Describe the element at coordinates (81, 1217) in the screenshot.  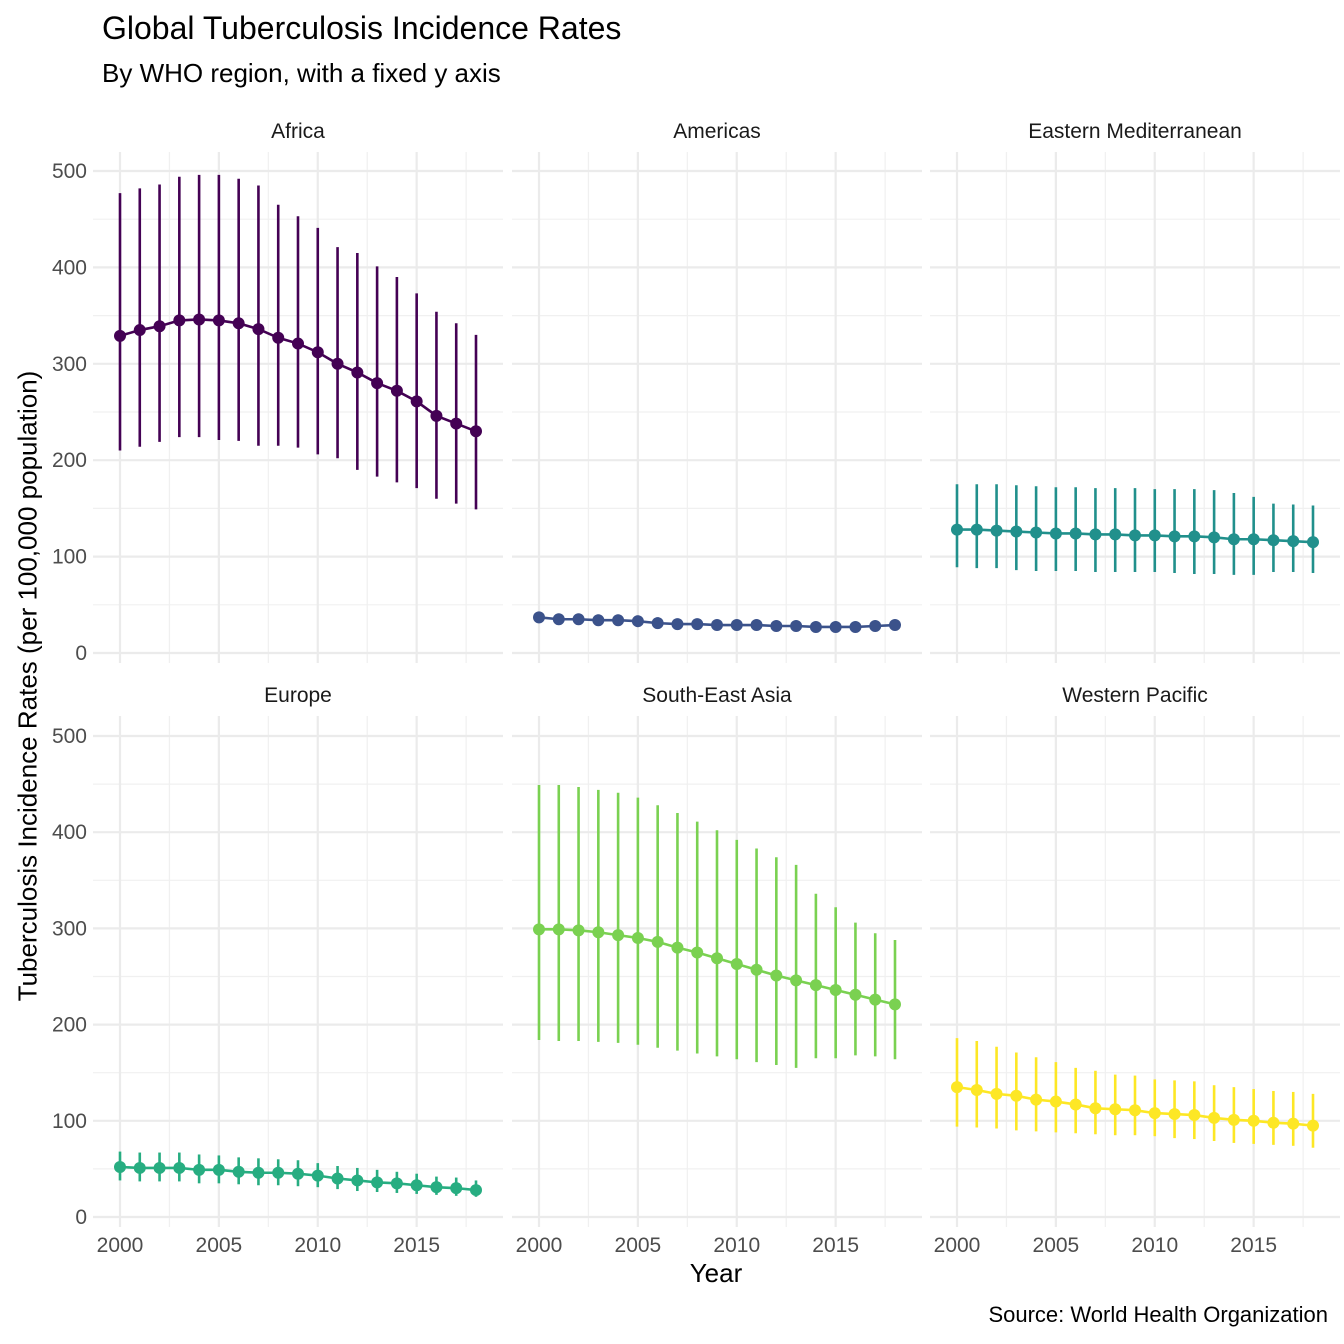
I see `y-tick-label: 0` at that location.